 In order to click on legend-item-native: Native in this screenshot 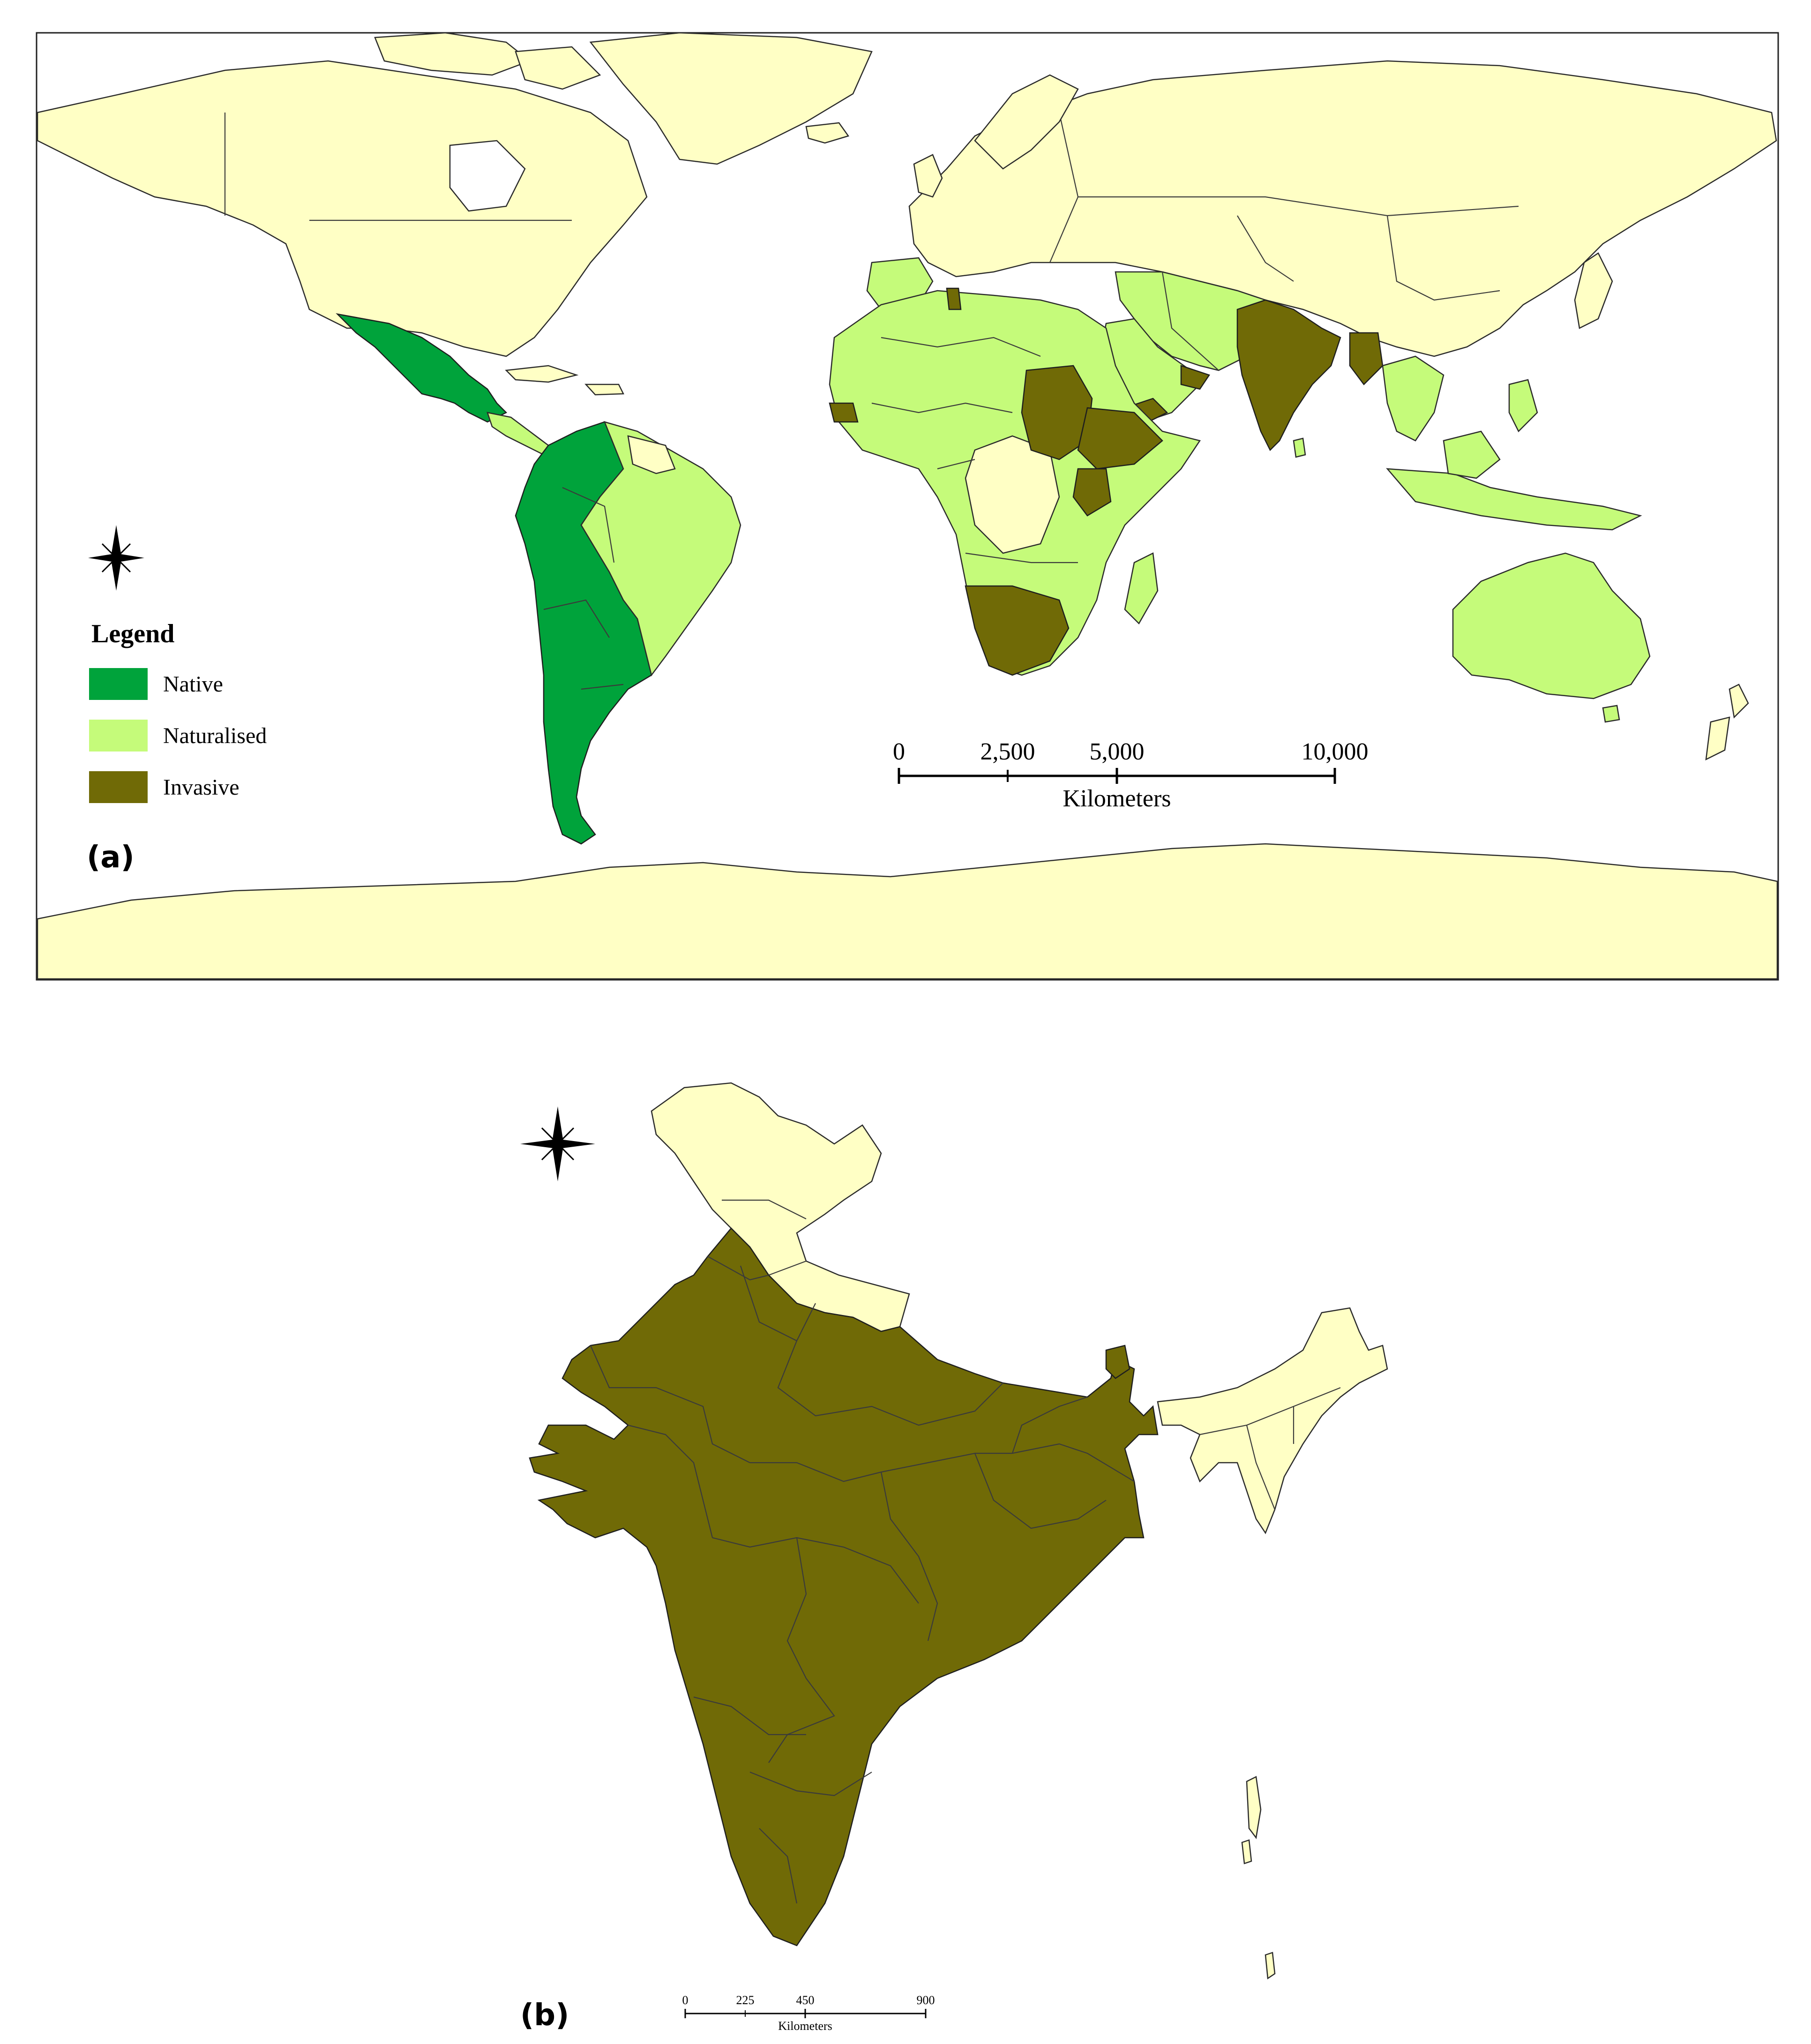, I will do `click(156, 684)`.